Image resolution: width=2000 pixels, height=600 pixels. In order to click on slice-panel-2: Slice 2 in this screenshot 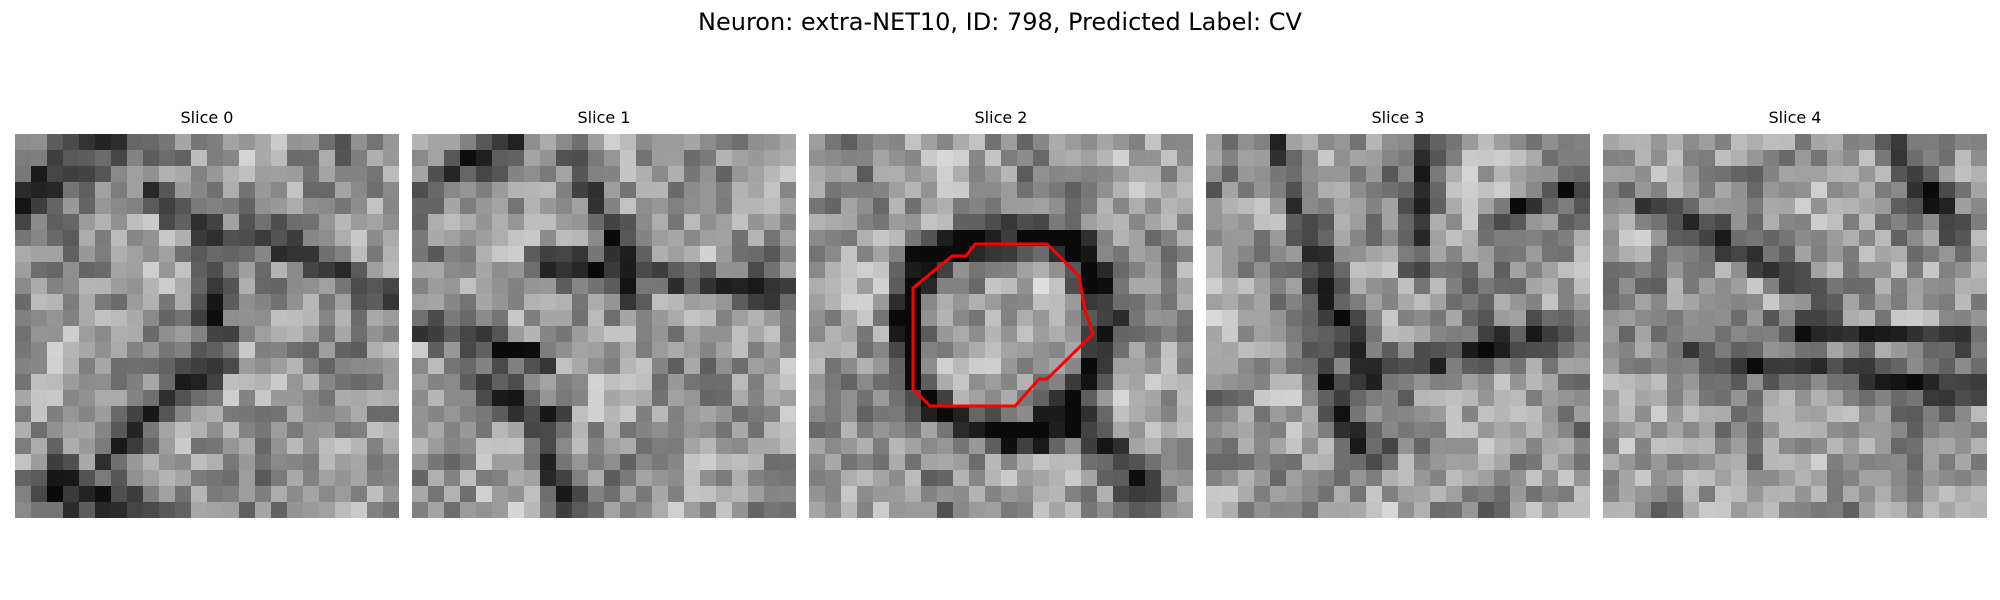, I will do `click(1001, 313)`.